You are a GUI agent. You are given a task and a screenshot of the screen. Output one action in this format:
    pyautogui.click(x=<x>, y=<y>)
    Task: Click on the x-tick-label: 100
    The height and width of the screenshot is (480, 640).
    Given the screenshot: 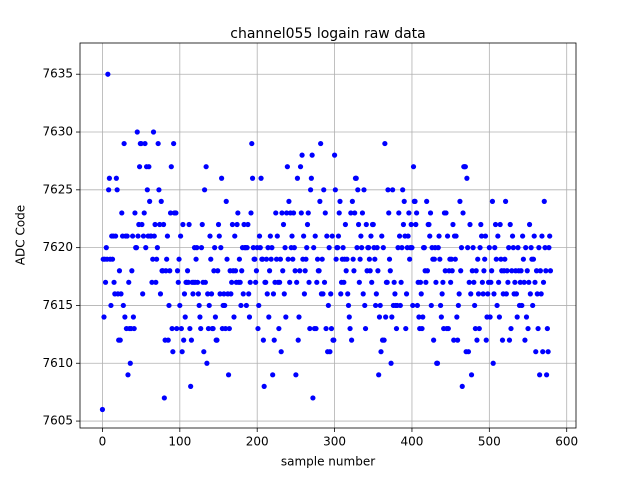 What is the action you would take?
    pyautogui.click(x=179, y=442)
    